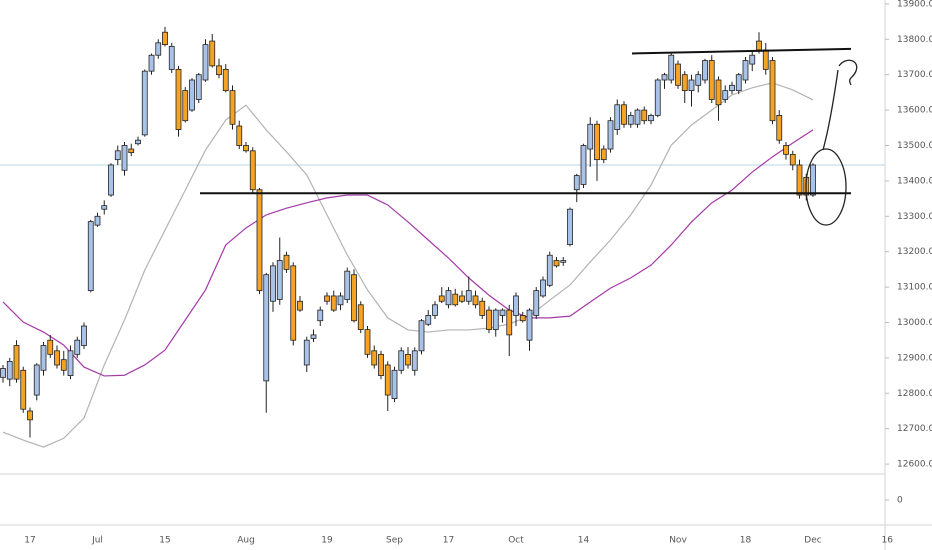  I want to click on circle-annotation, so click(826, 187).